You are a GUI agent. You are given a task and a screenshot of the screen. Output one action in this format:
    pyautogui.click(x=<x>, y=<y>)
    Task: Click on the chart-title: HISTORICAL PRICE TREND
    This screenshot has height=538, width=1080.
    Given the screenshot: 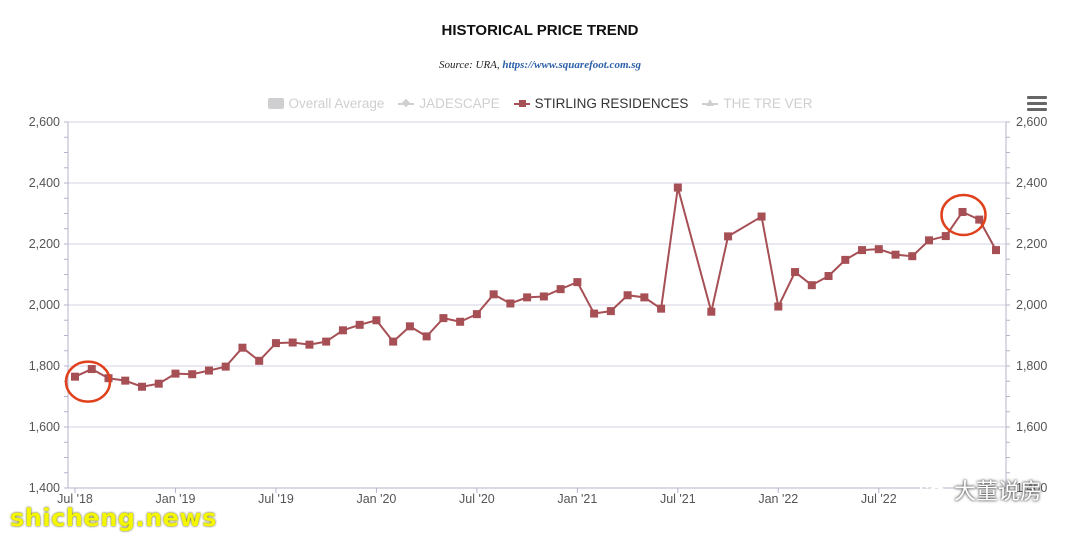 What is the action you would take?
    pyautogui.click(x=540, y=30)
    